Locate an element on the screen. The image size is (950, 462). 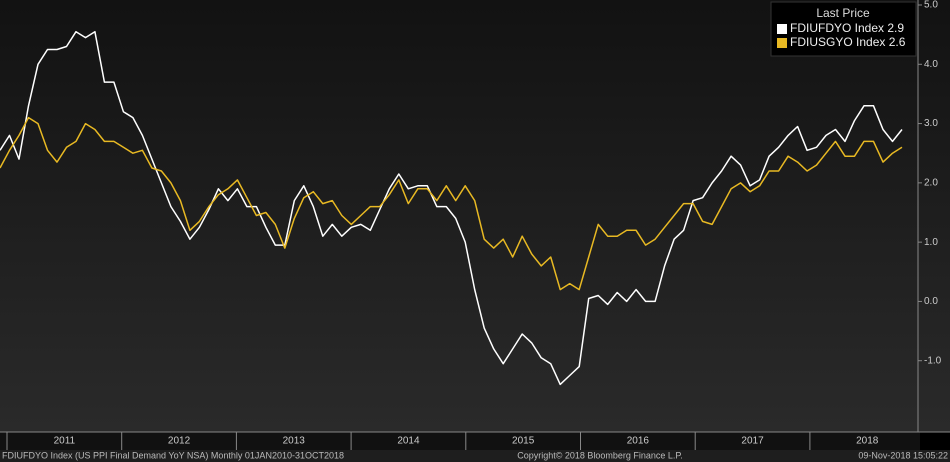
y-tick-label: 1.0 is located at coordinates (931, 242).